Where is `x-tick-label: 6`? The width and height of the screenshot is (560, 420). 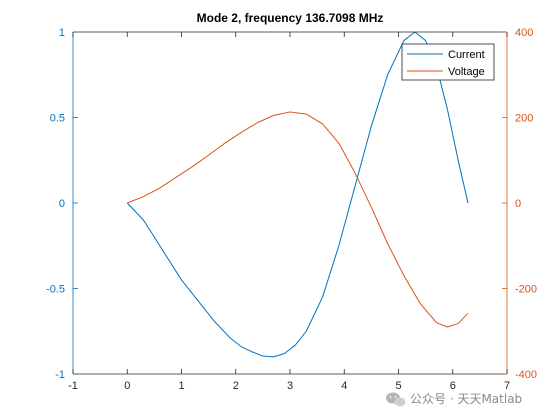
x-tick-label: 6 is located at coordinates (453, 386).